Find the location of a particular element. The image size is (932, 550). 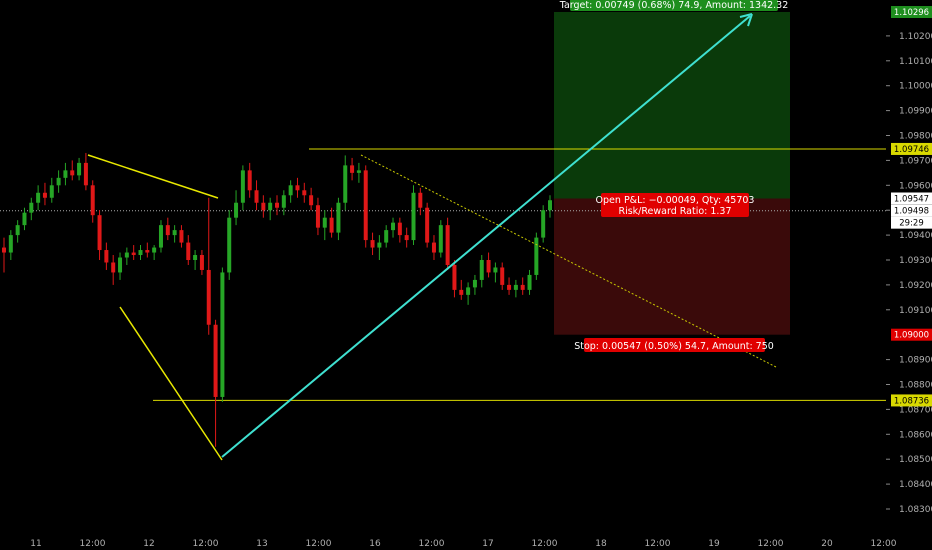

price-tag-label: 1.09746 is located at coordinates (911, 150).